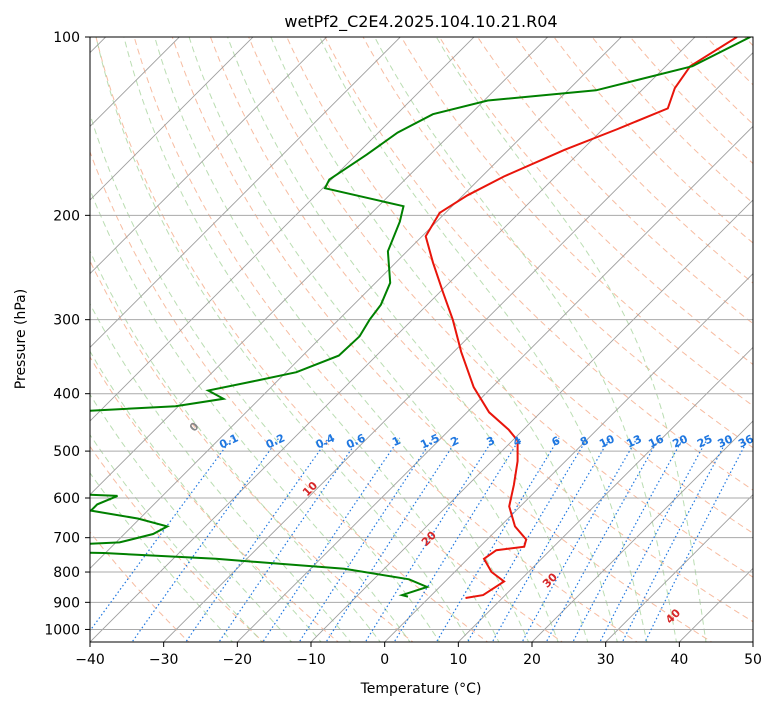 This screenshot has height=708, width=775. I want to click on x-tick-label: 0, so click(384, 660).